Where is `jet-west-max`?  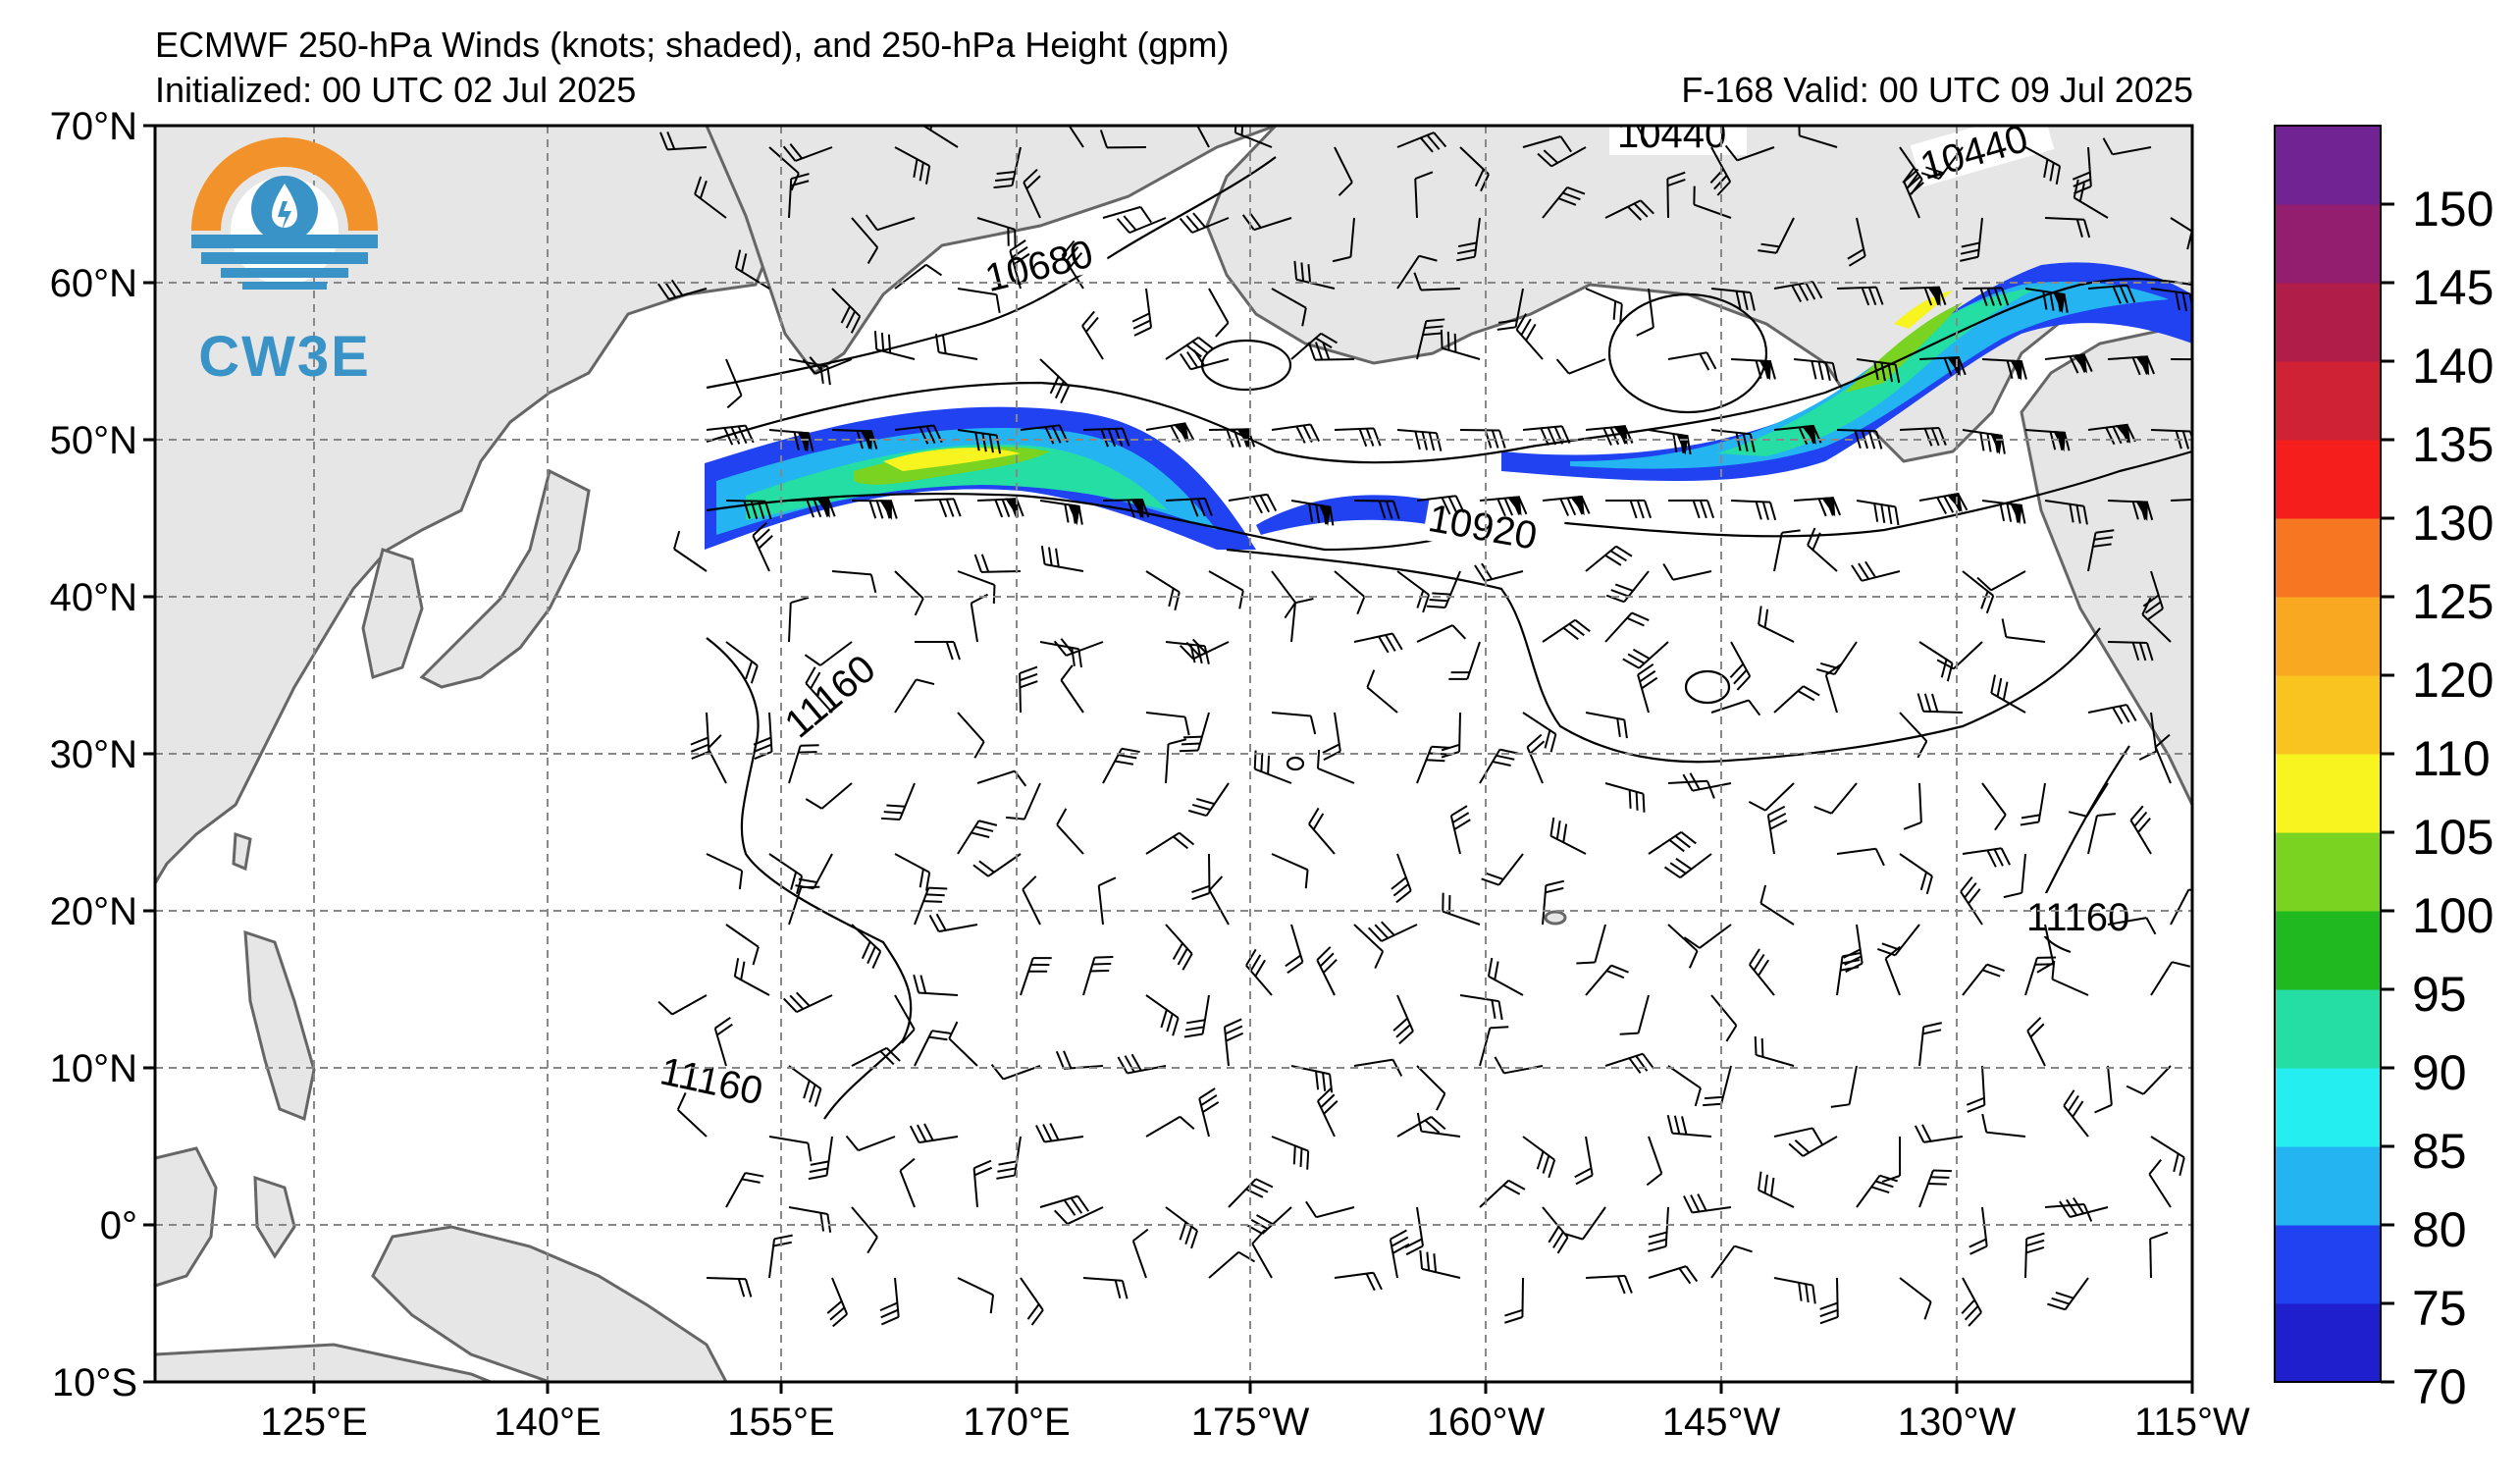
jet-west-max is located at coordinates (952, 460).